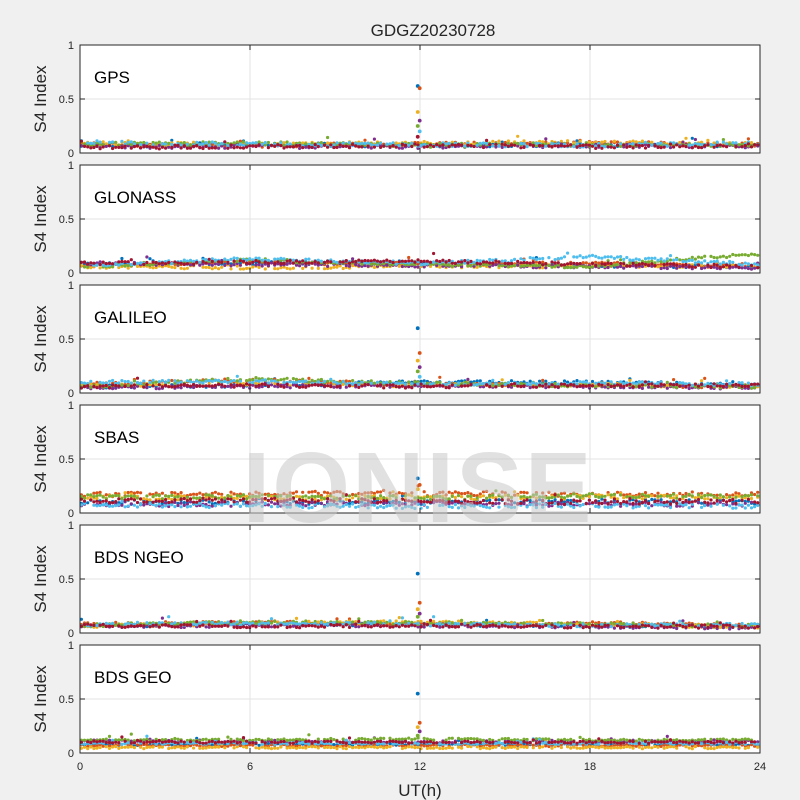 The height and width of the screenshot is (800, 800). What do you see at coordinates (417, 328) in the screenshot?
I see `spike-point` at bounding box center [417, 328].